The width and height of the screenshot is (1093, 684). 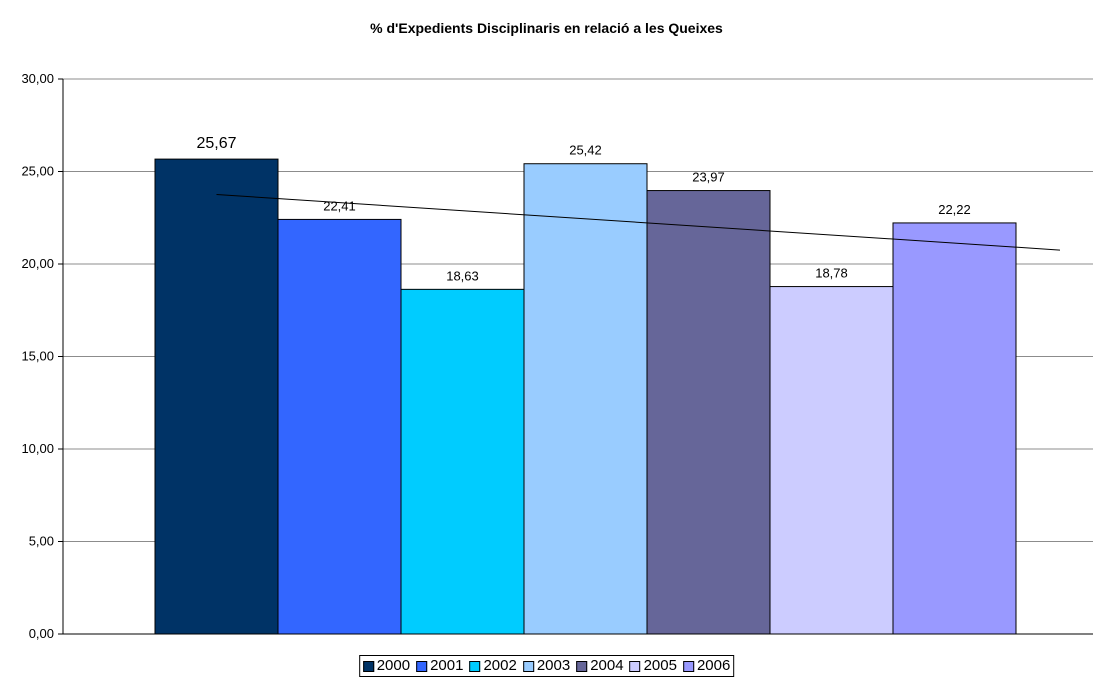 I want to click on data-label-2000: 25,67, so click(x=216, y=143).